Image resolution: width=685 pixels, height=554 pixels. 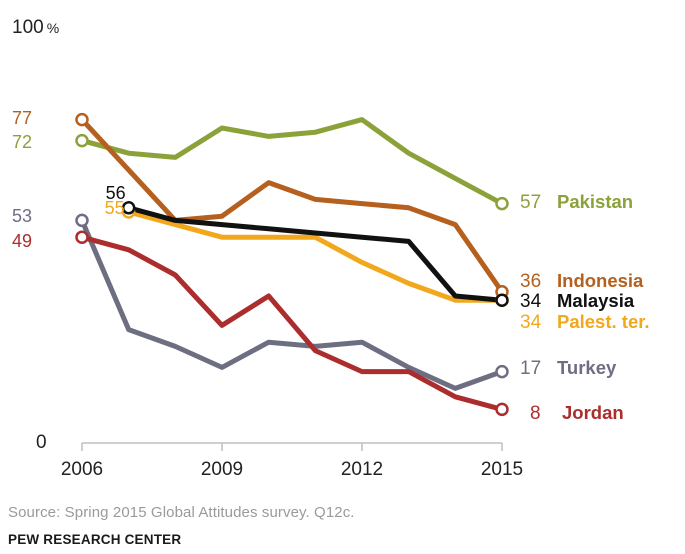 What do you see at coordinates (530, 202) in the screenshot?
I see `end-value-pakistan: 57` at bounding box center [530, 202].